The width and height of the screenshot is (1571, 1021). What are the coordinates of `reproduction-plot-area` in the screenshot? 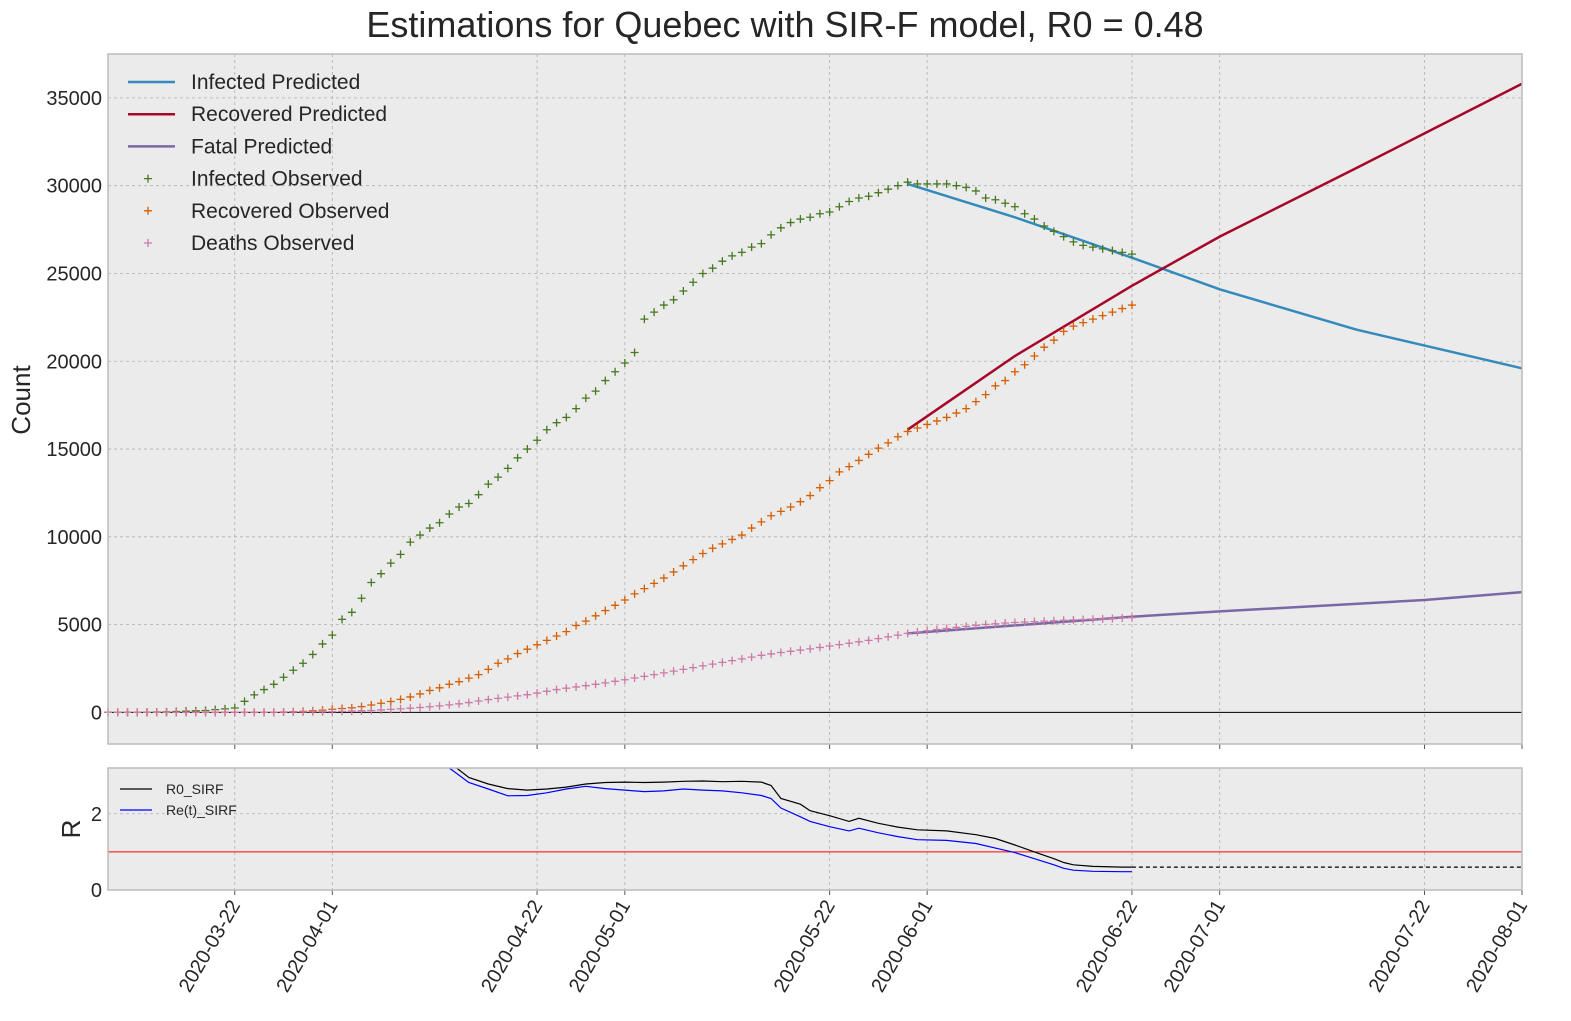 It's located at (815, 829).